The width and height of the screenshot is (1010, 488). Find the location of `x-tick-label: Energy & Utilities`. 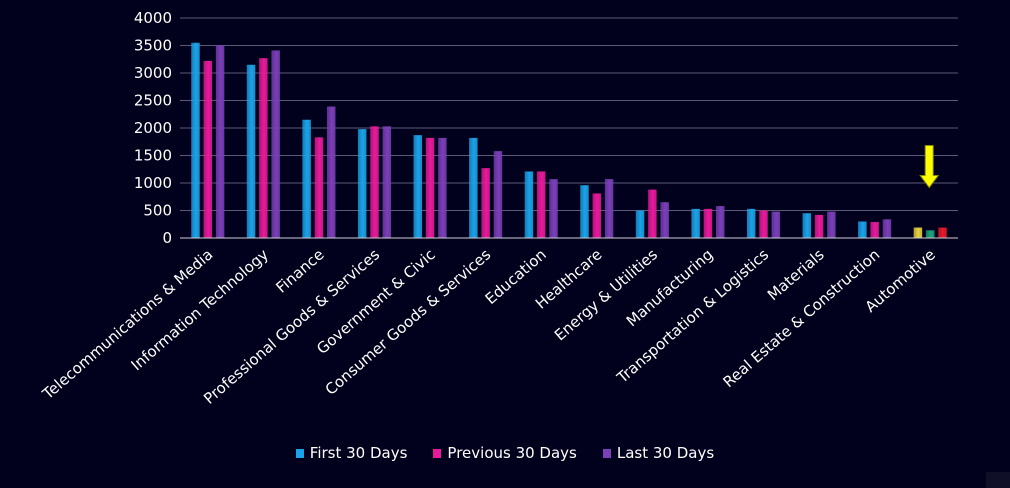

x-tick-label: Energy & Utilities is located at coordinates (606, 294).